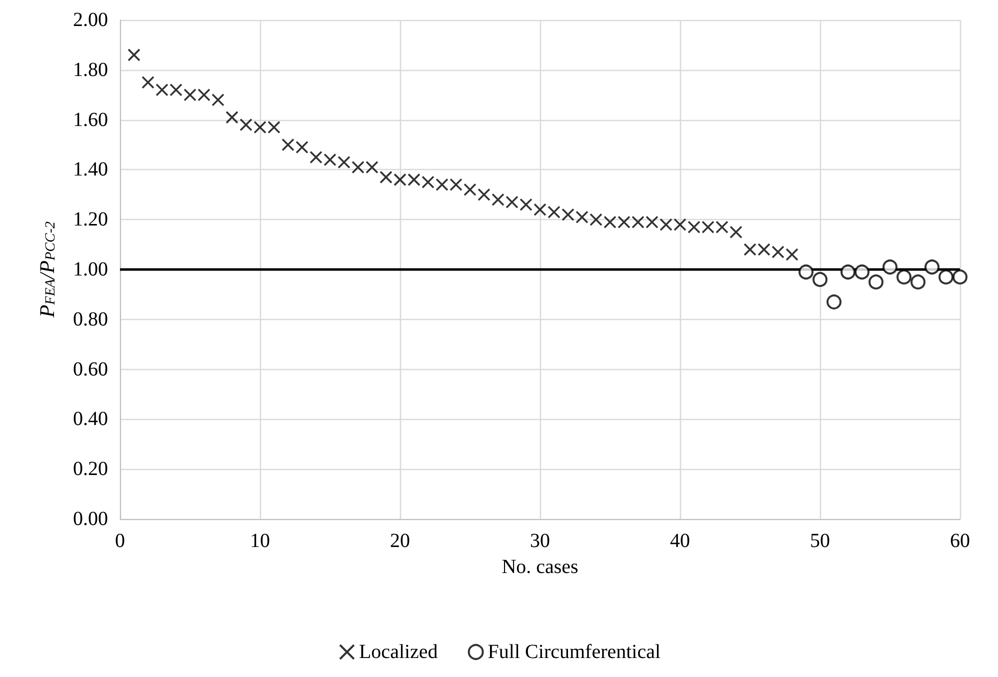 The height and width of the screenshot is (677, 998). I want to click on y-tick-label: 1.60, so click(90, 119).